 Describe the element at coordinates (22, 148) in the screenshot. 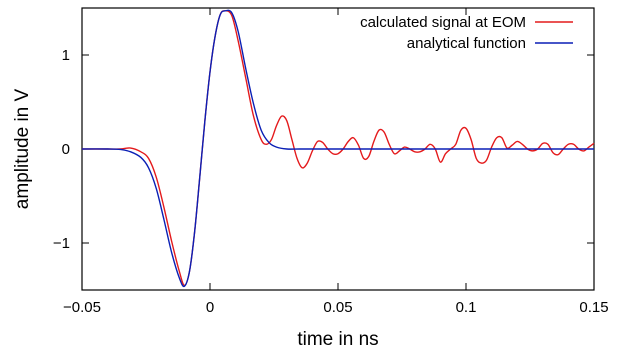

I see `y-axis-label: amplitude in V` at that location.